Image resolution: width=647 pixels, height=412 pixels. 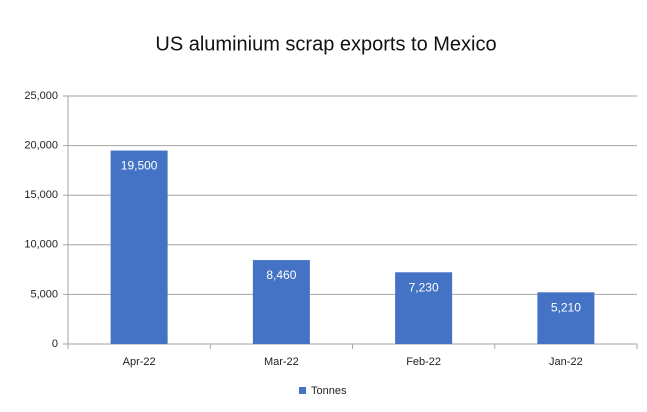 What do you see at coordinates (424, 287) in the screenshot?
I see `value-label: 7,230` at bounding box center [424, 287].